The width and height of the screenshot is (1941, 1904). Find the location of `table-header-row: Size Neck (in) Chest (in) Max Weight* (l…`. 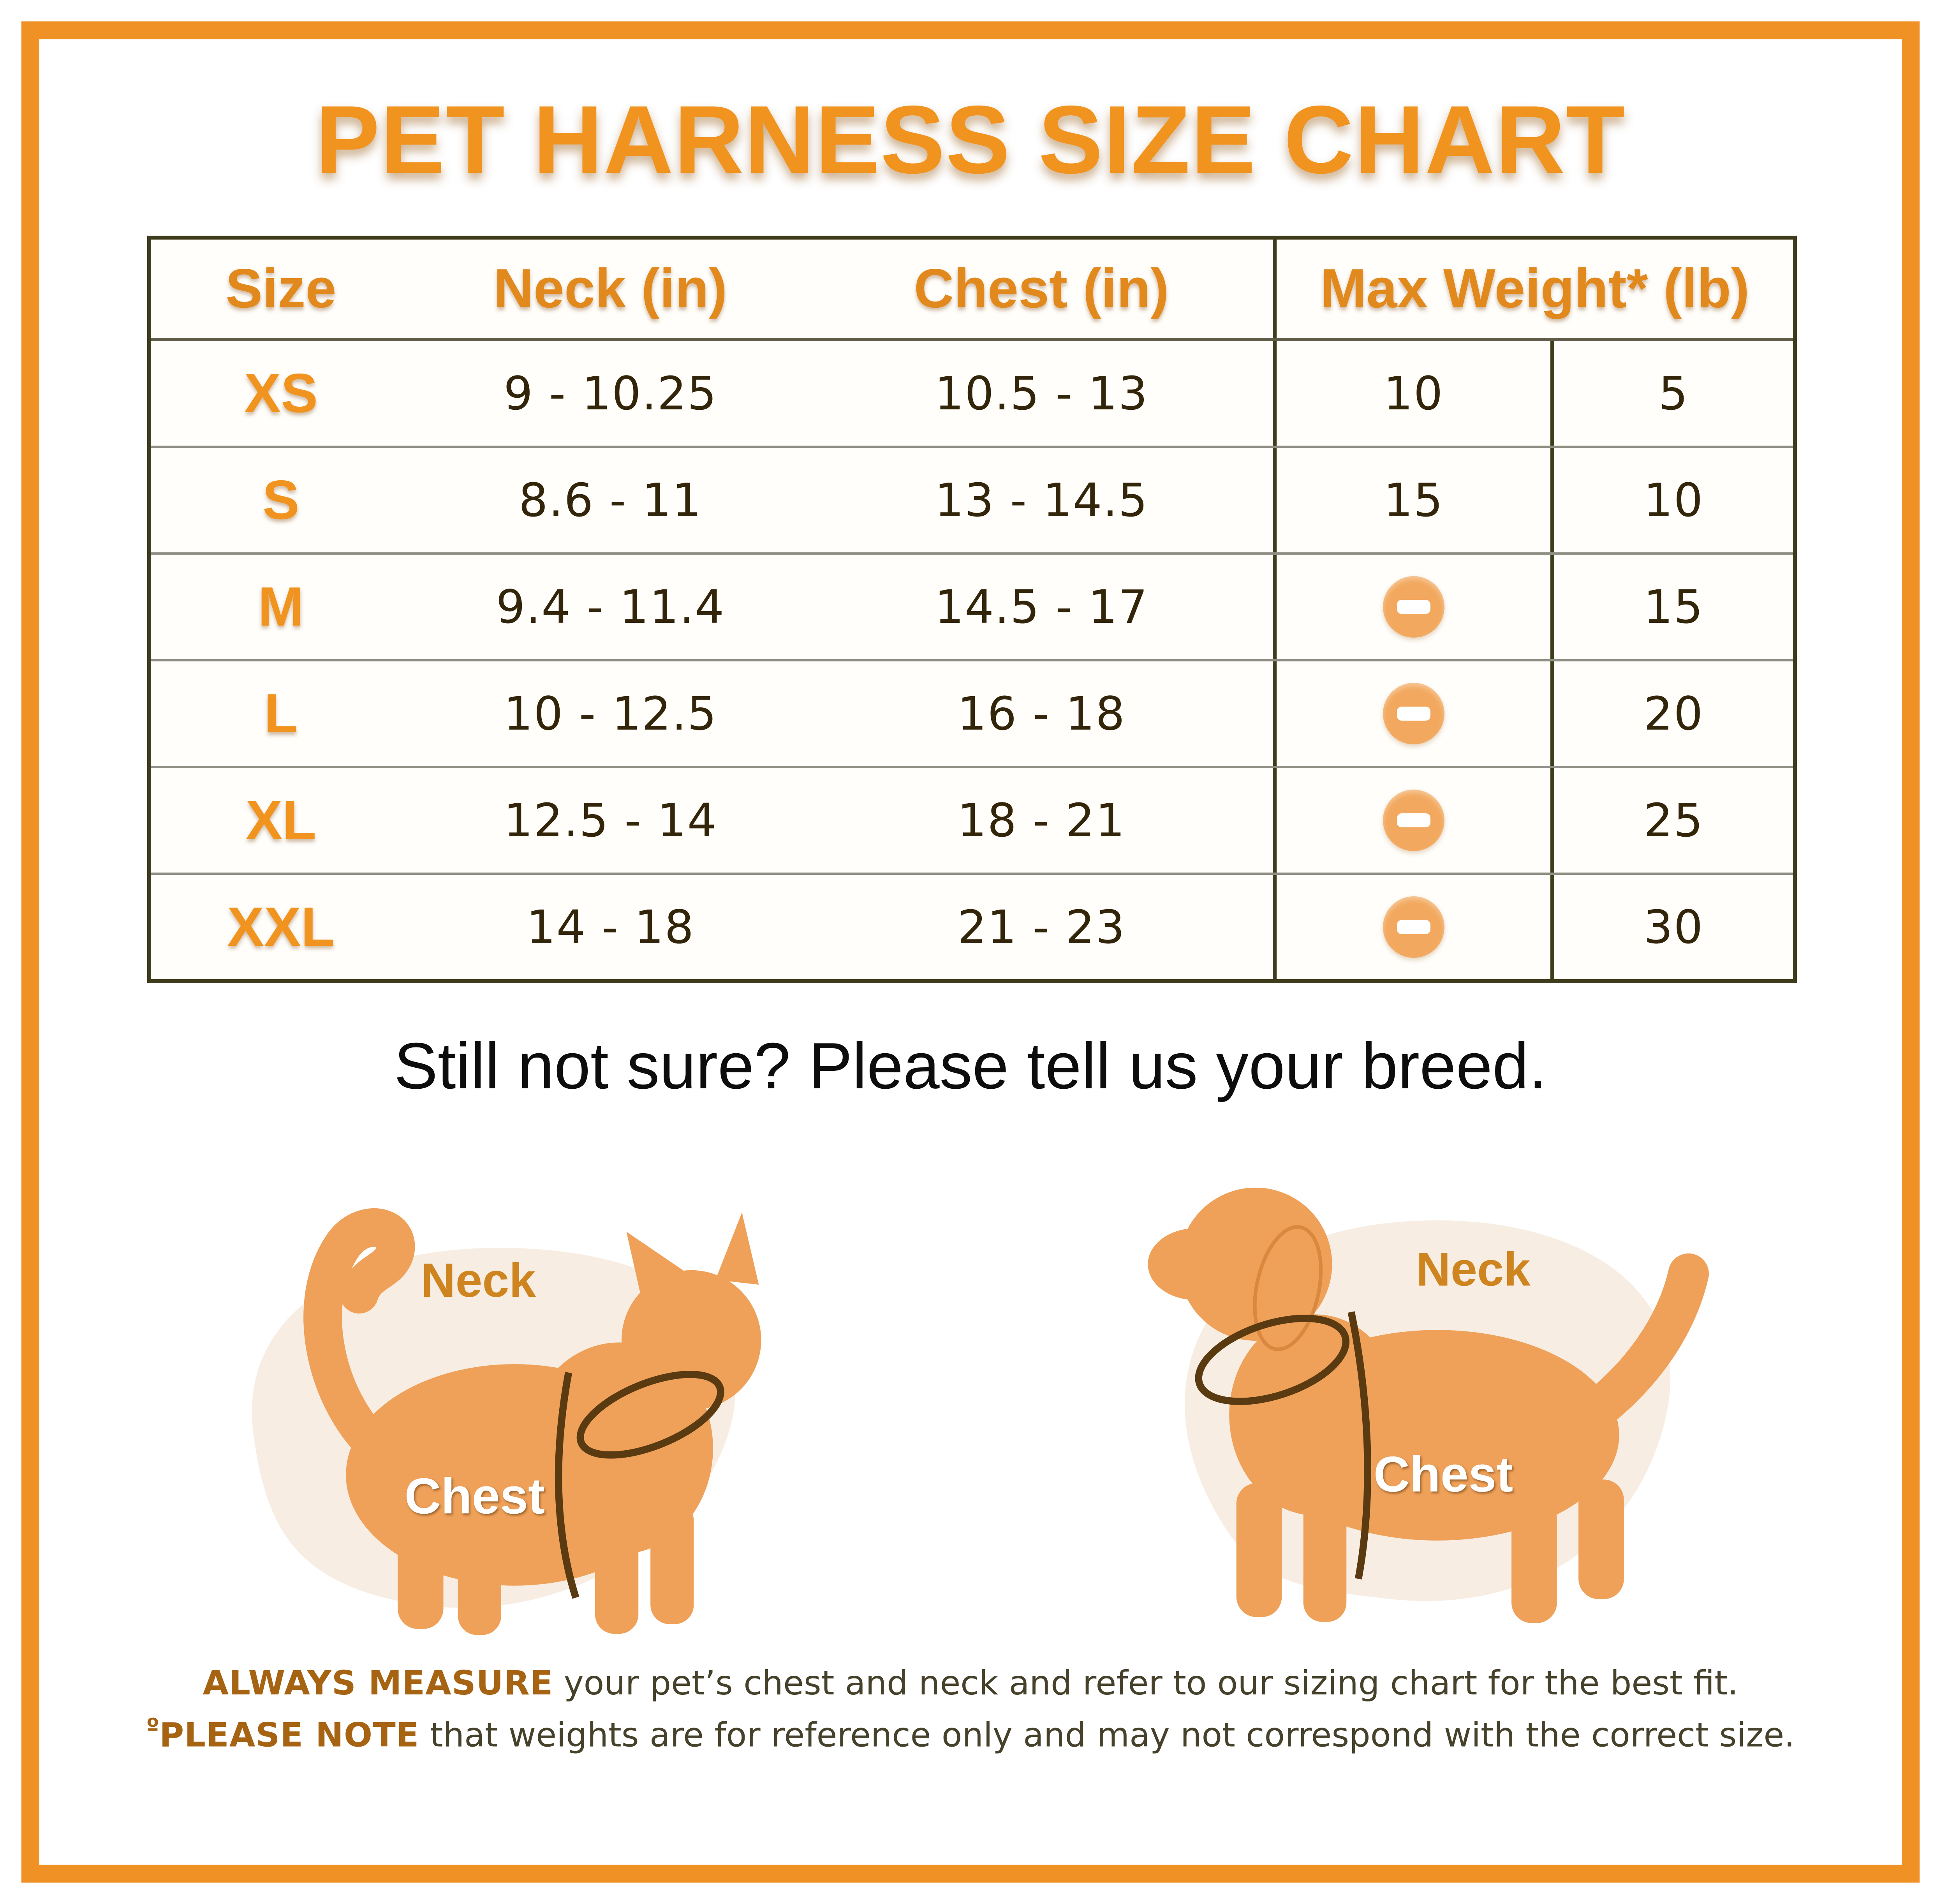

table-header-row: Size Neck (in) Chest (in) Max Weight* (l… is located at coordinates (972, 290).